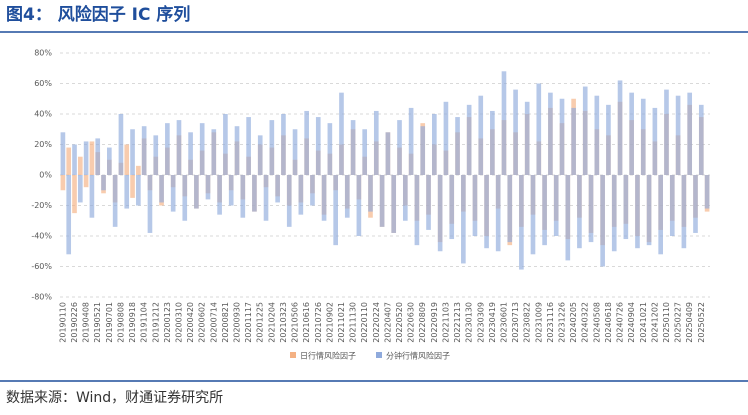 Image resolution: width=748 pixels, height=415 pixels. I want to click on y-tick-label: -80%, so click(41, 297).